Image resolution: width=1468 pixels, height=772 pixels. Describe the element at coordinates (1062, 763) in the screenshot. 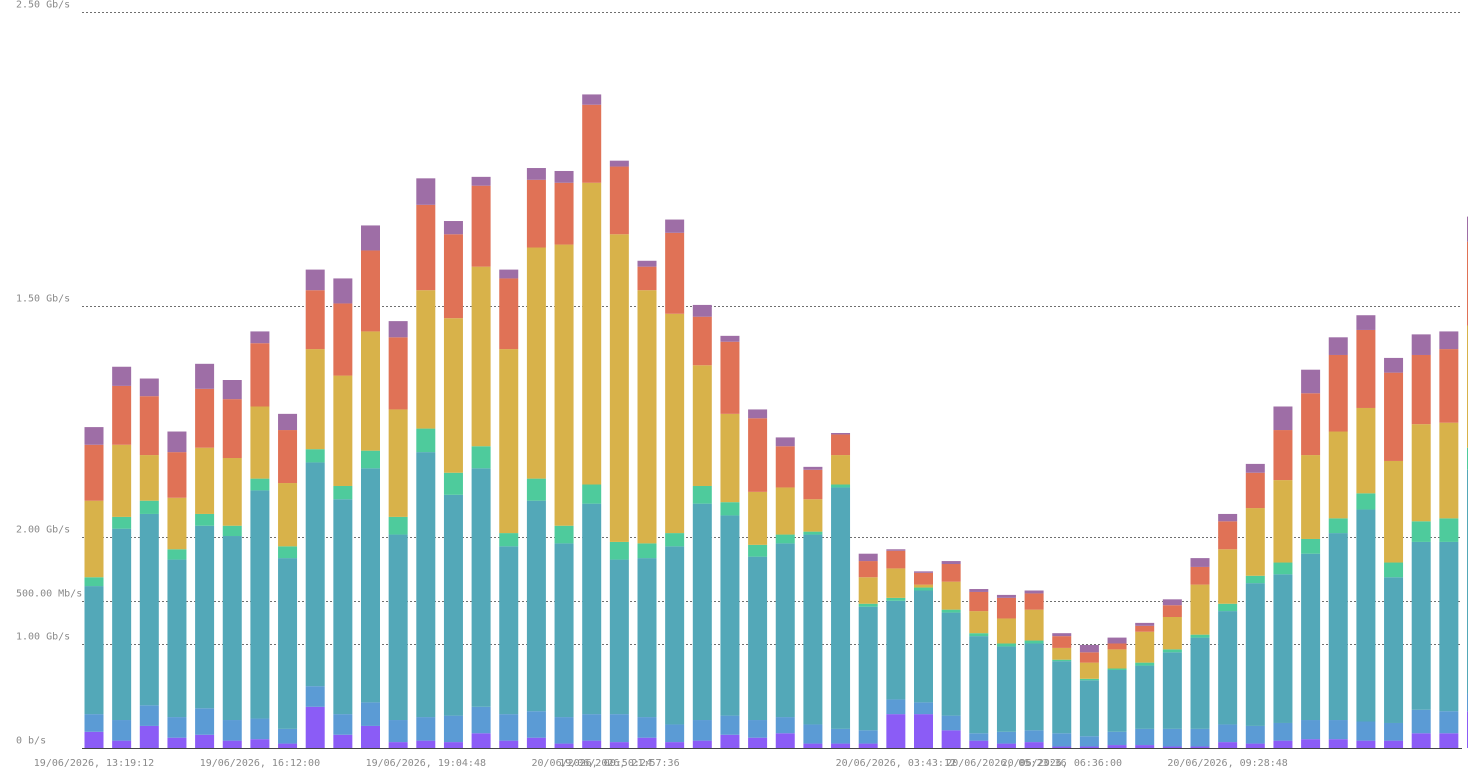

I see `x-tick-label: 20/06/2026, 06:36:00` at that location.